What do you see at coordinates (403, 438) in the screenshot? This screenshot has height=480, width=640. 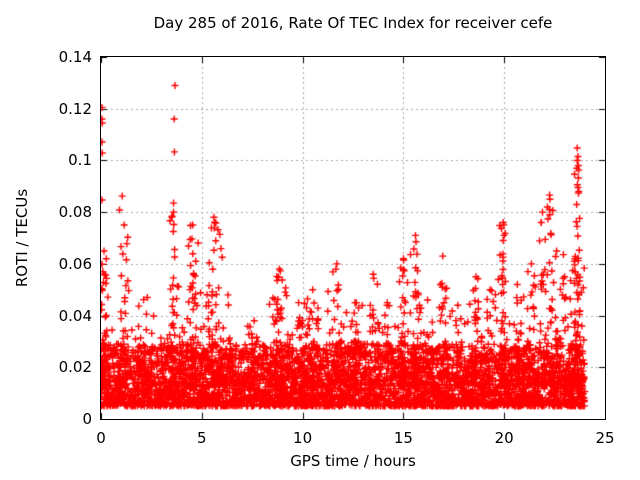 I see `x-tick-label: 15` at bounding box center [403, 438].